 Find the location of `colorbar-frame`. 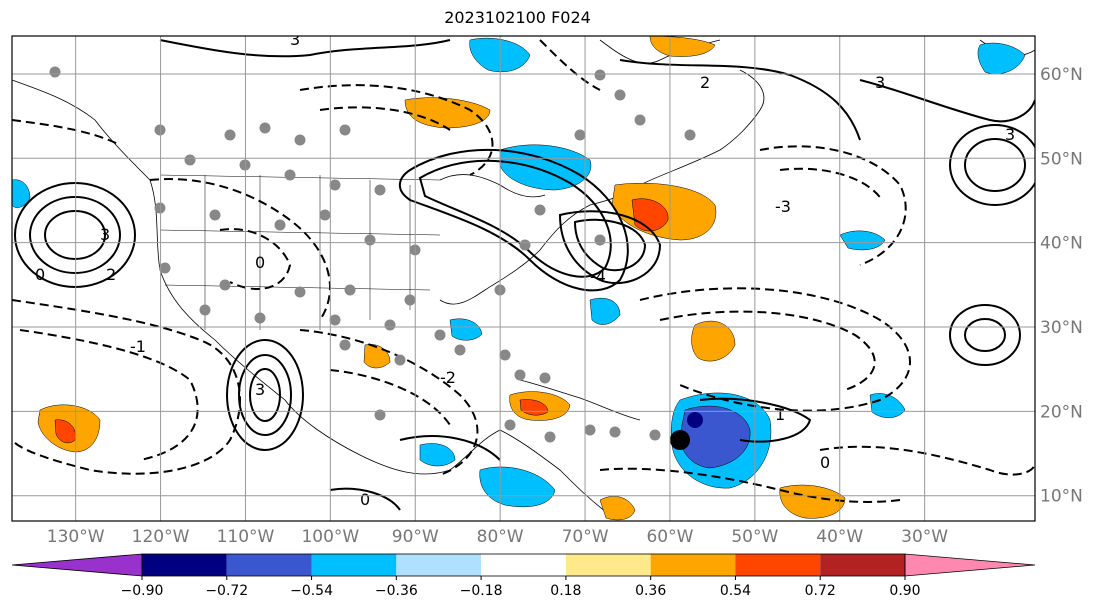

colorbar-frame is located at coordinates (523, 565).